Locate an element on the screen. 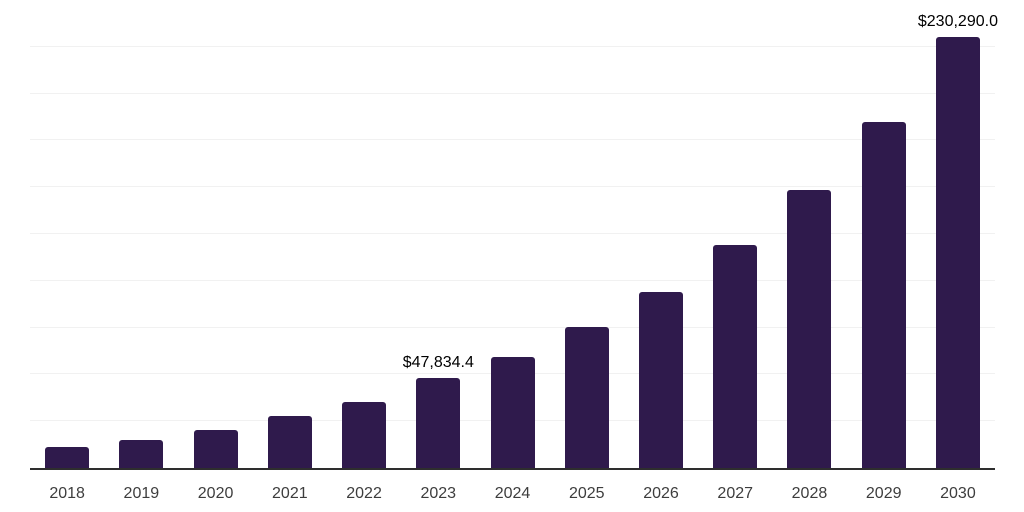 The image size is (1024, 512). x-tick-2022: 2022 is located at coordinates (364, 493).